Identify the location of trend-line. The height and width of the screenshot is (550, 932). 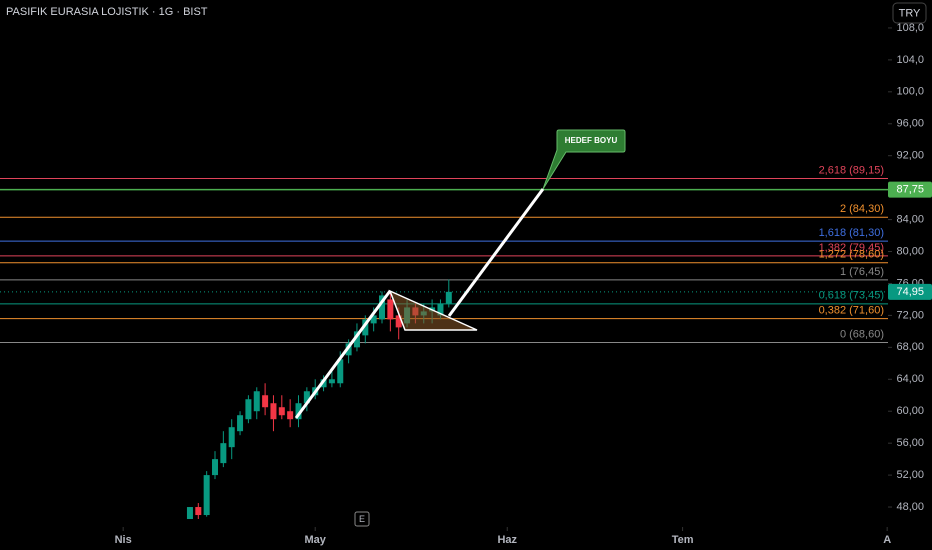
(343, 354).